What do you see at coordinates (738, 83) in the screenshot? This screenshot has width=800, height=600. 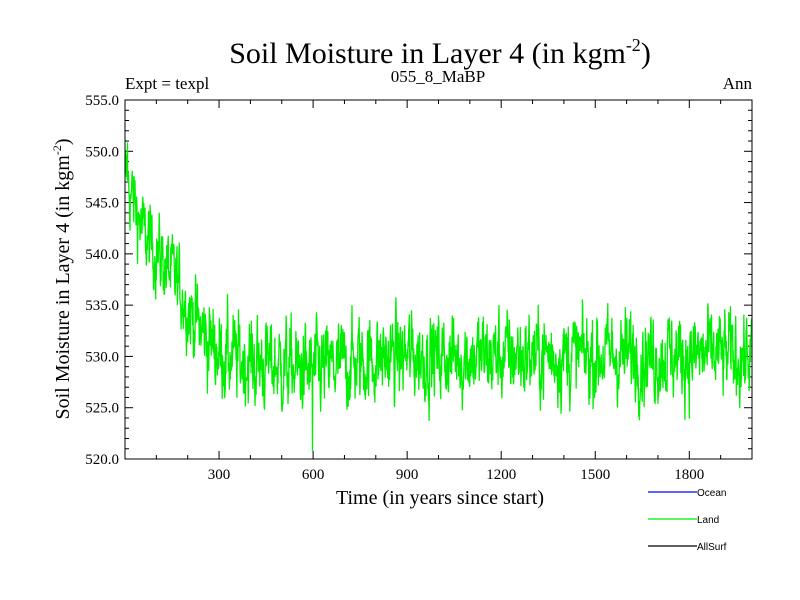 I see `subtitle-right: Ann` at bounding box center [738, 83].